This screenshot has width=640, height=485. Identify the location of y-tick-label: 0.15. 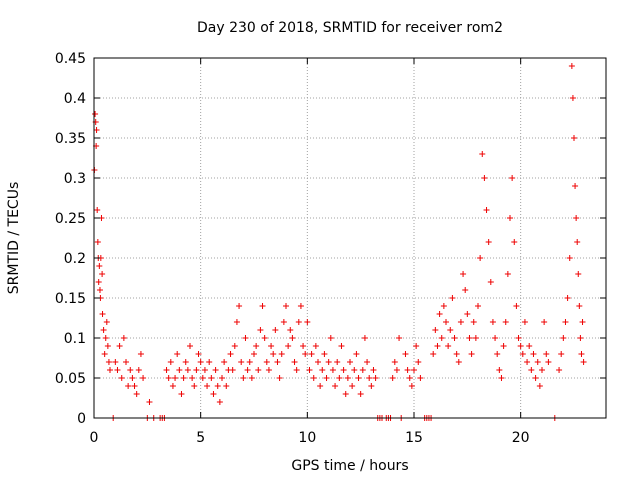
(70, 299).